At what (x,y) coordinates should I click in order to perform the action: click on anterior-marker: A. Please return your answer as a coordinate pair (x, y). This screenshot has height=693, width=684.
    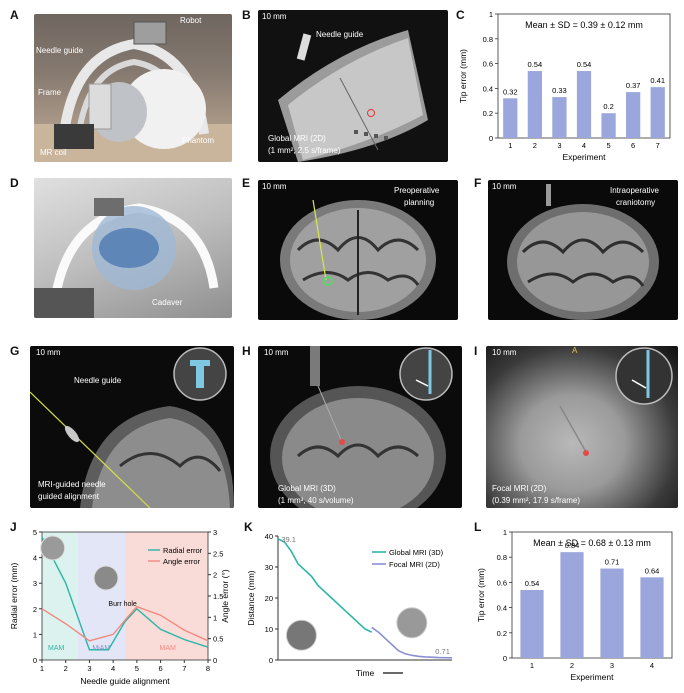
    Looking at the image, I should click on (575, 350).